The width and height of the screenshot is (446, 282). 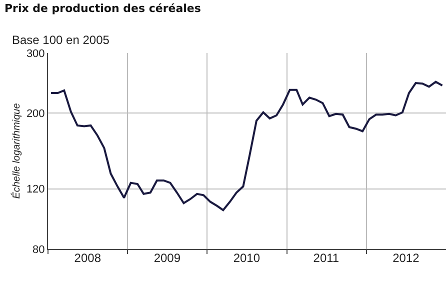 I want to click on y-tick-label: 200, so click(x=35, y=114).